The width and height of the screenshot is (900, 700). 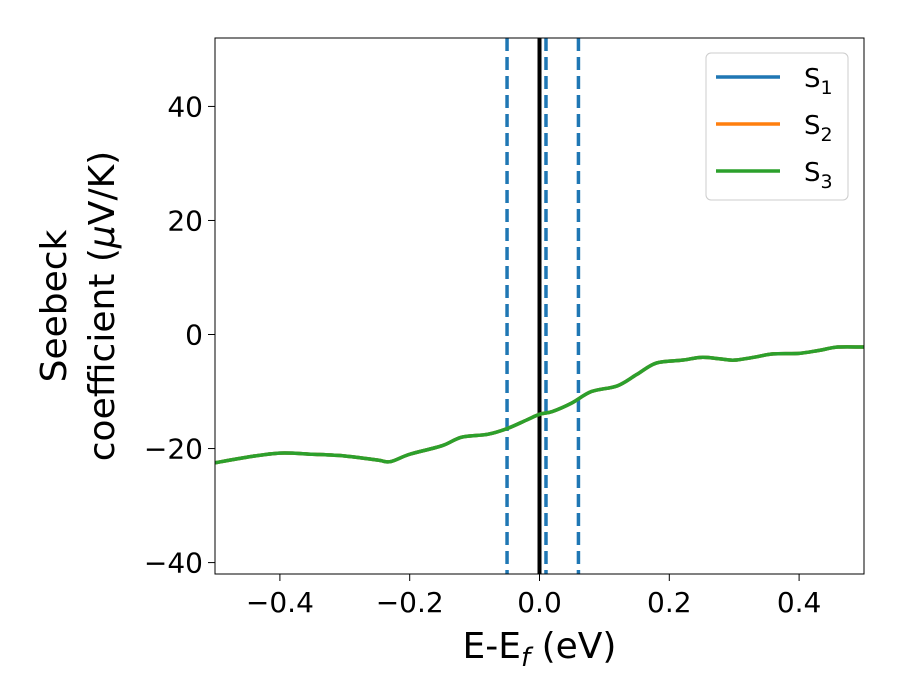 What do you see at coordinates (102, 306) in the screenshot?
I see `y-axis-label-line2: coefficient (μV/K)` at bounding box center [102, 306].